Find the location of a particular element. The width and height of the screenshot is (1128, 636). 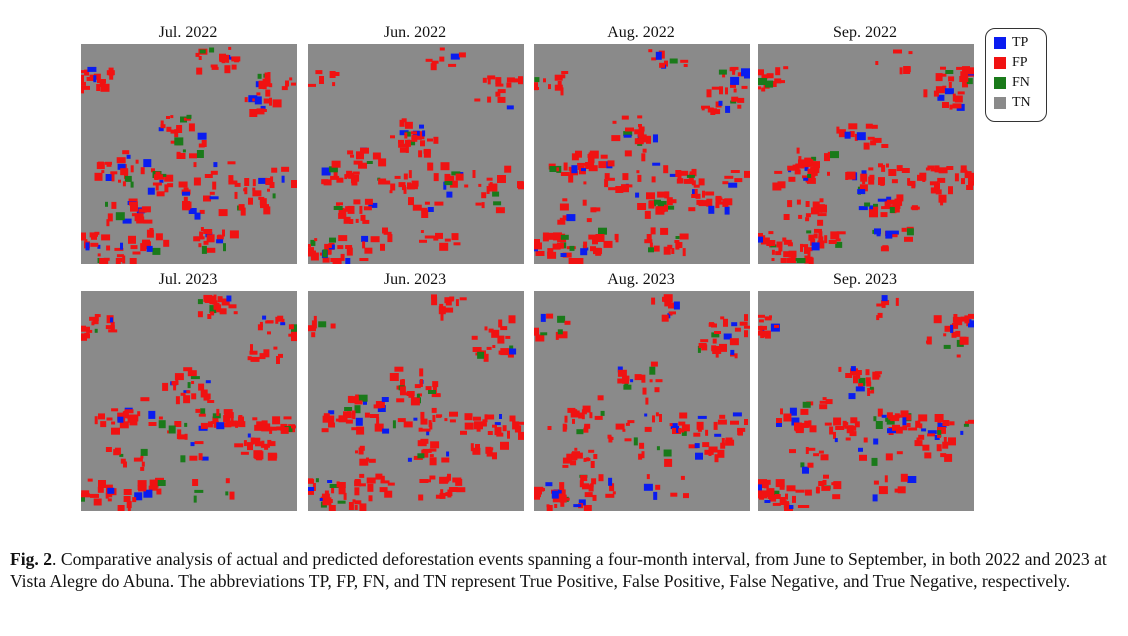

legend-label-fn: FN is located at coordinates (1021, 82).